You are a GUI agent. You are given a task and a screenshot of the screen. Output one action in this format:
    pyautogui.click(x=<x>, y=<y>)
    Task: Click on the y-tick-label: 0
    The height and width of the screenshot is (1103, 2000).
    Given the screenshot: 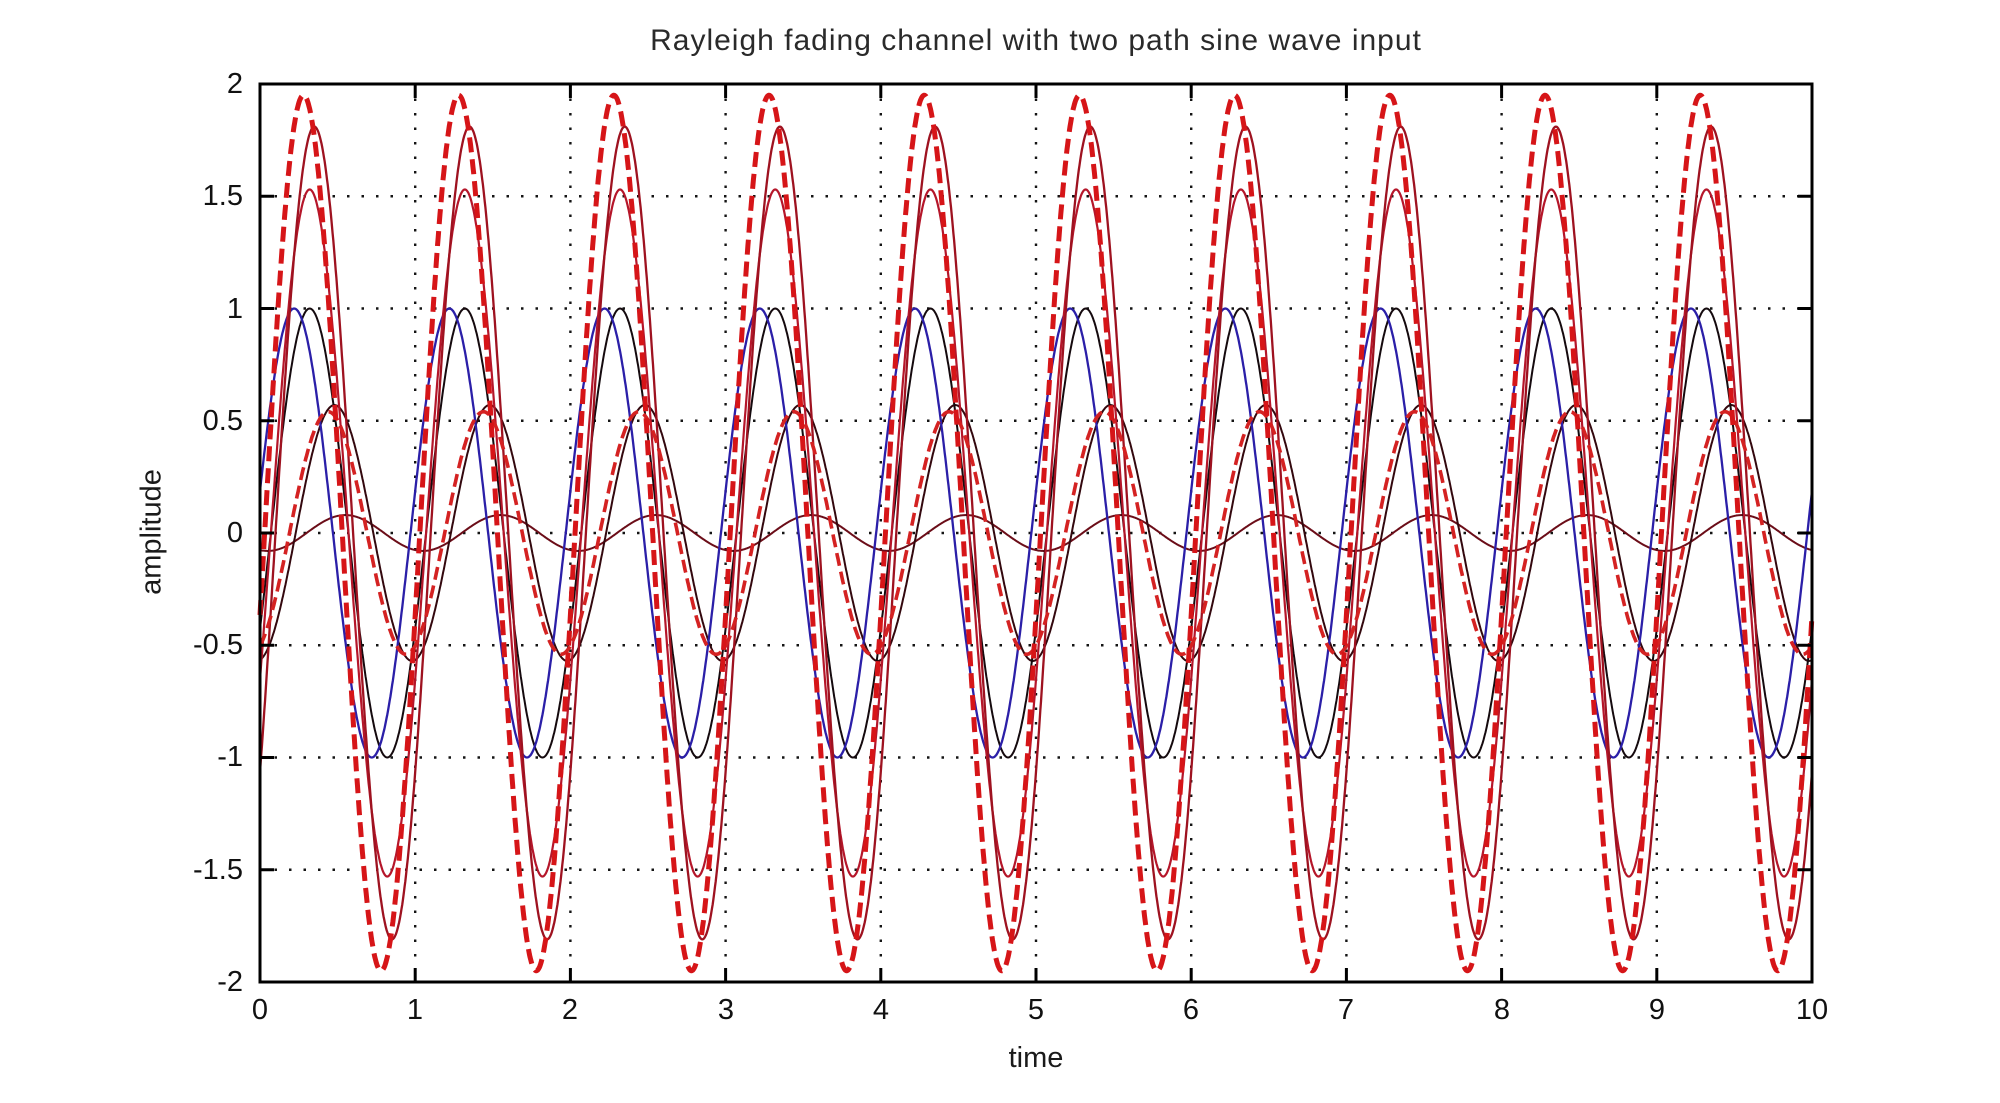 What is the action you would take?
    pyautogui.click(x=234, y=533)
    